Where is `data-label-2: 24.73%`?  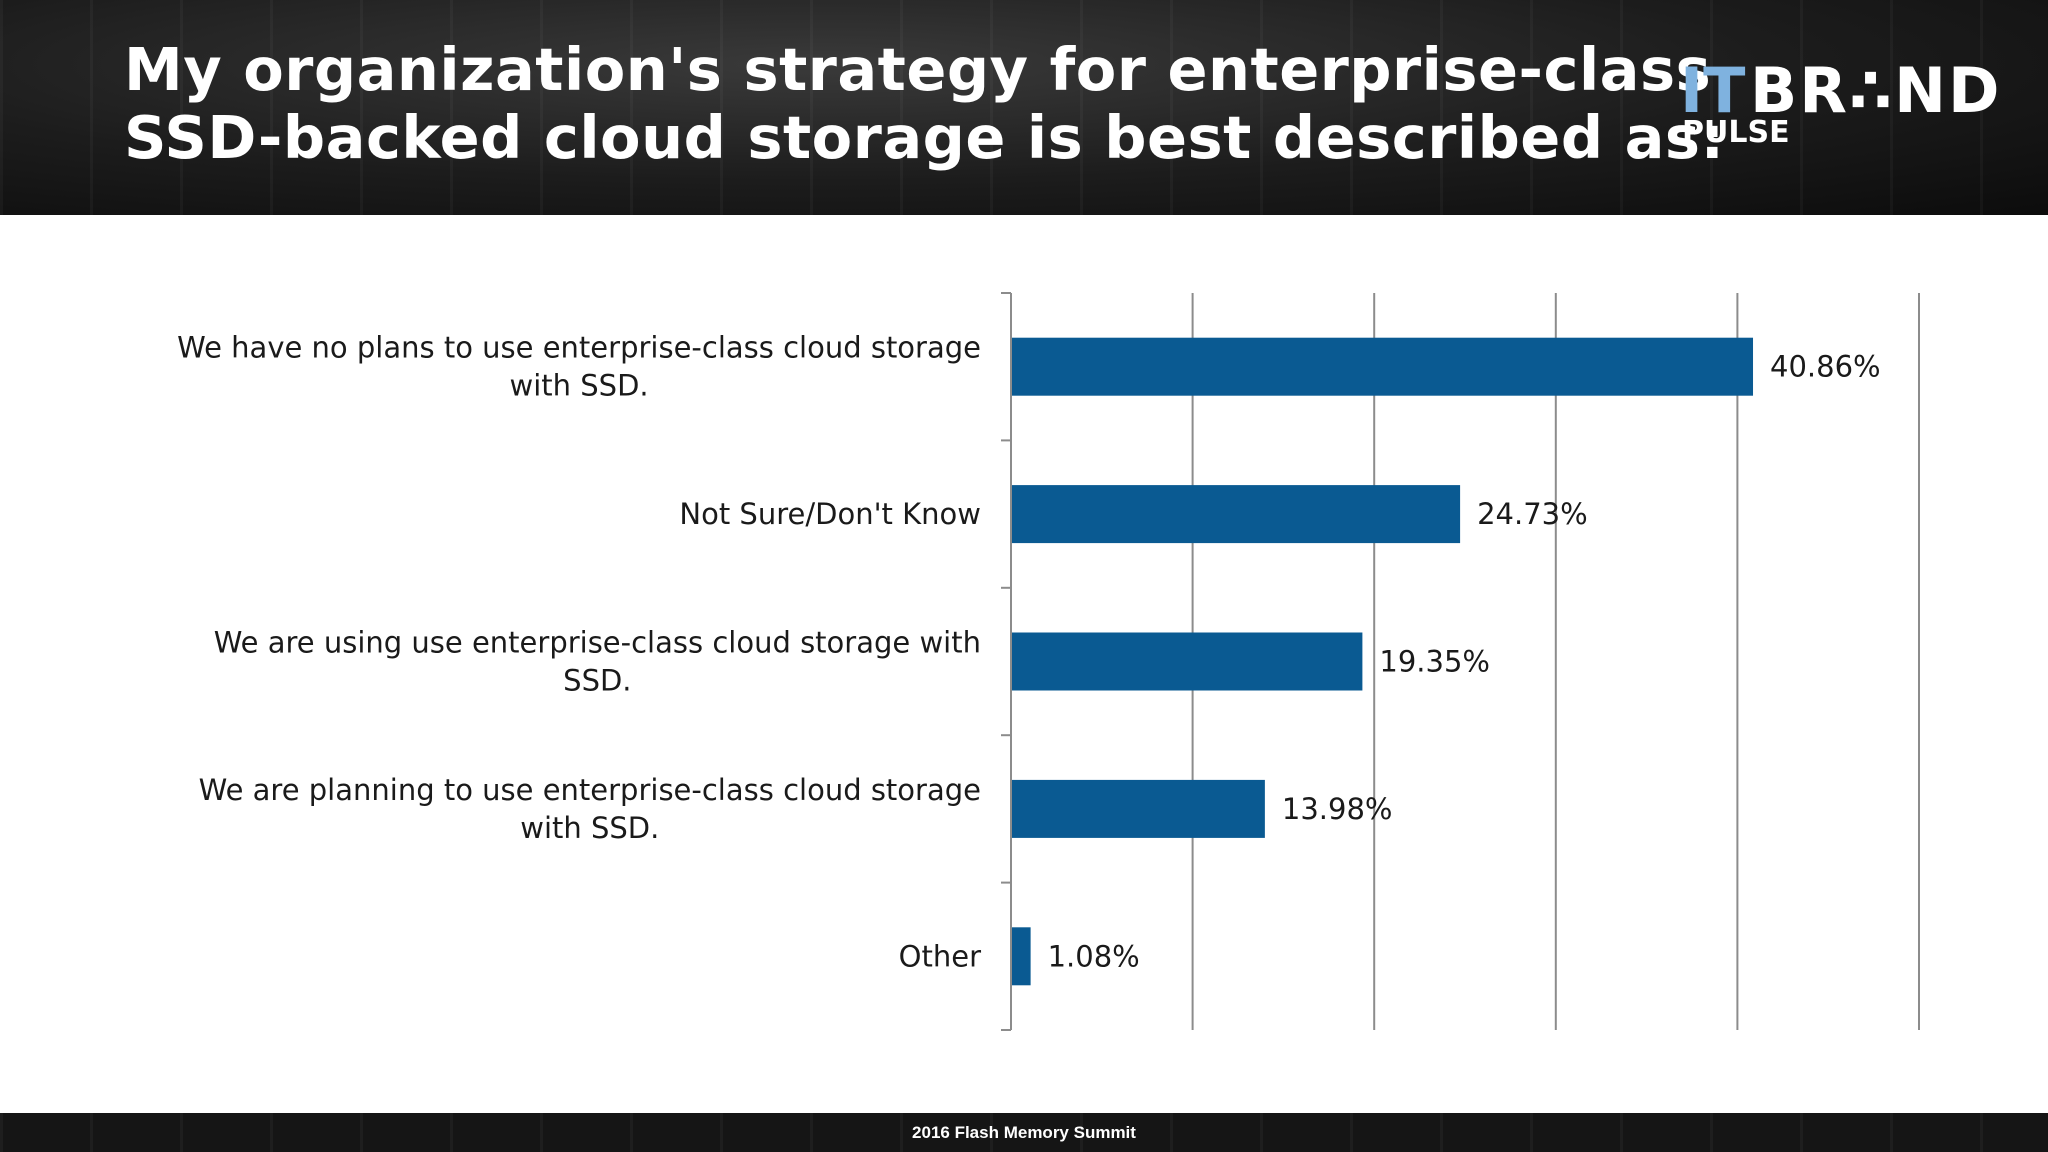
data-label-2: 24.73% is located at coordinates (1532, 514).